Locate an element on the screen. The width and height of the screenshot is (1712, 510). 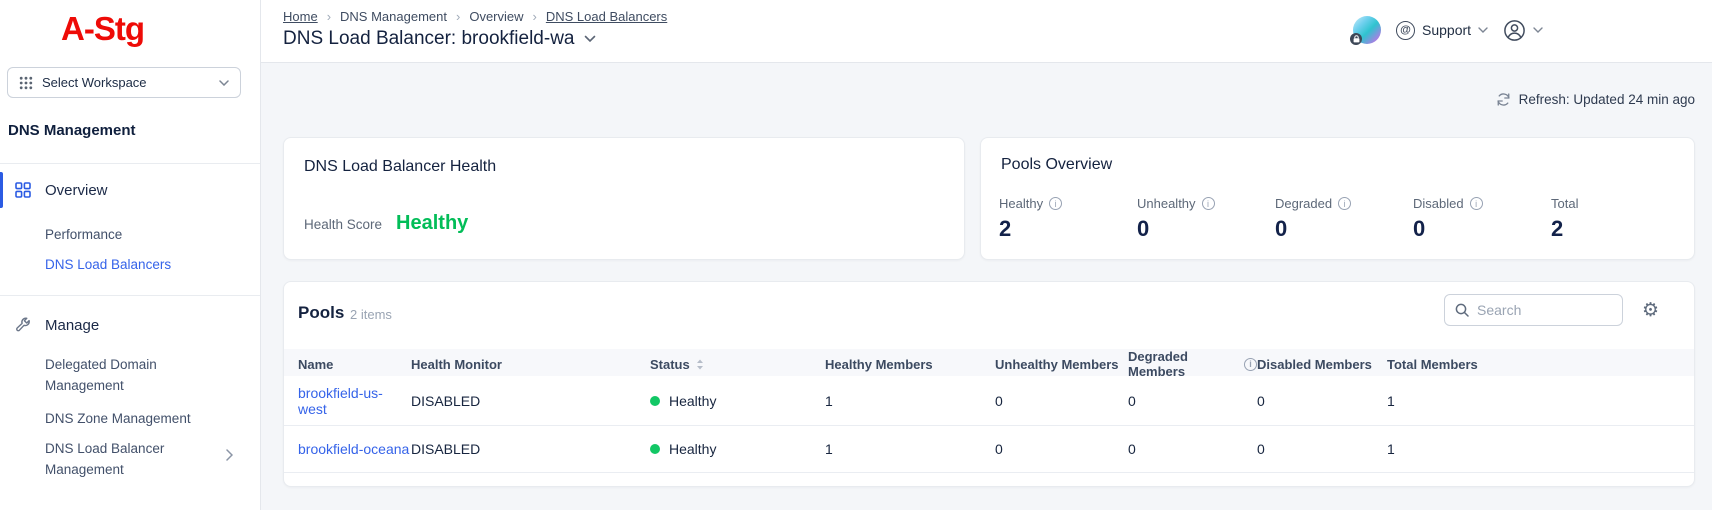
health-score-label: Health Score is located at coordinates (343, 224).